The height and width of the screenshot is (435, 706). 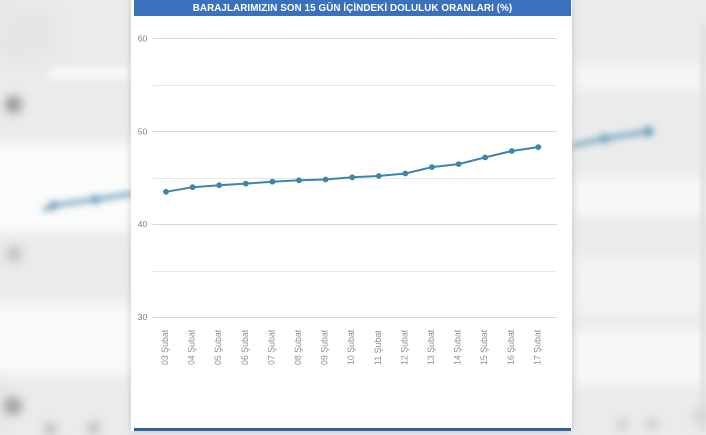 What do you see at coordinates (271, 347) in the screenshot?
I see `svg-text: 07 Şubat` at bounding box center [271, 347].